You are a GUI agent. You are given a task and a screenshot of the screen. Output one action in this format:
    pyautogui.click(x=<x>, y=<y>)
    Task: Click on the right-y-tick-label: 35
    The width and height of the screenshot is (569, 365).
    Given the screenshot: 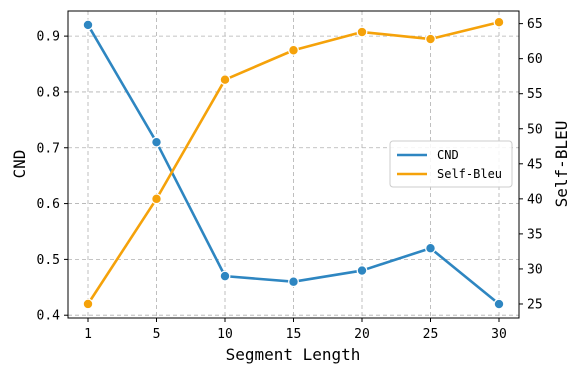 What is the action you would take?
    pyautogui.click(x=535, y=234)
    